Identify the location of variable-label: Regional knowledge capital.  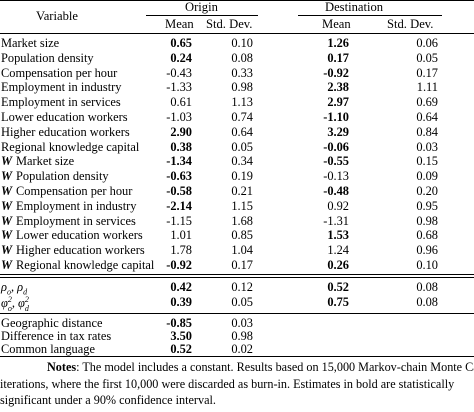
(70, 146).